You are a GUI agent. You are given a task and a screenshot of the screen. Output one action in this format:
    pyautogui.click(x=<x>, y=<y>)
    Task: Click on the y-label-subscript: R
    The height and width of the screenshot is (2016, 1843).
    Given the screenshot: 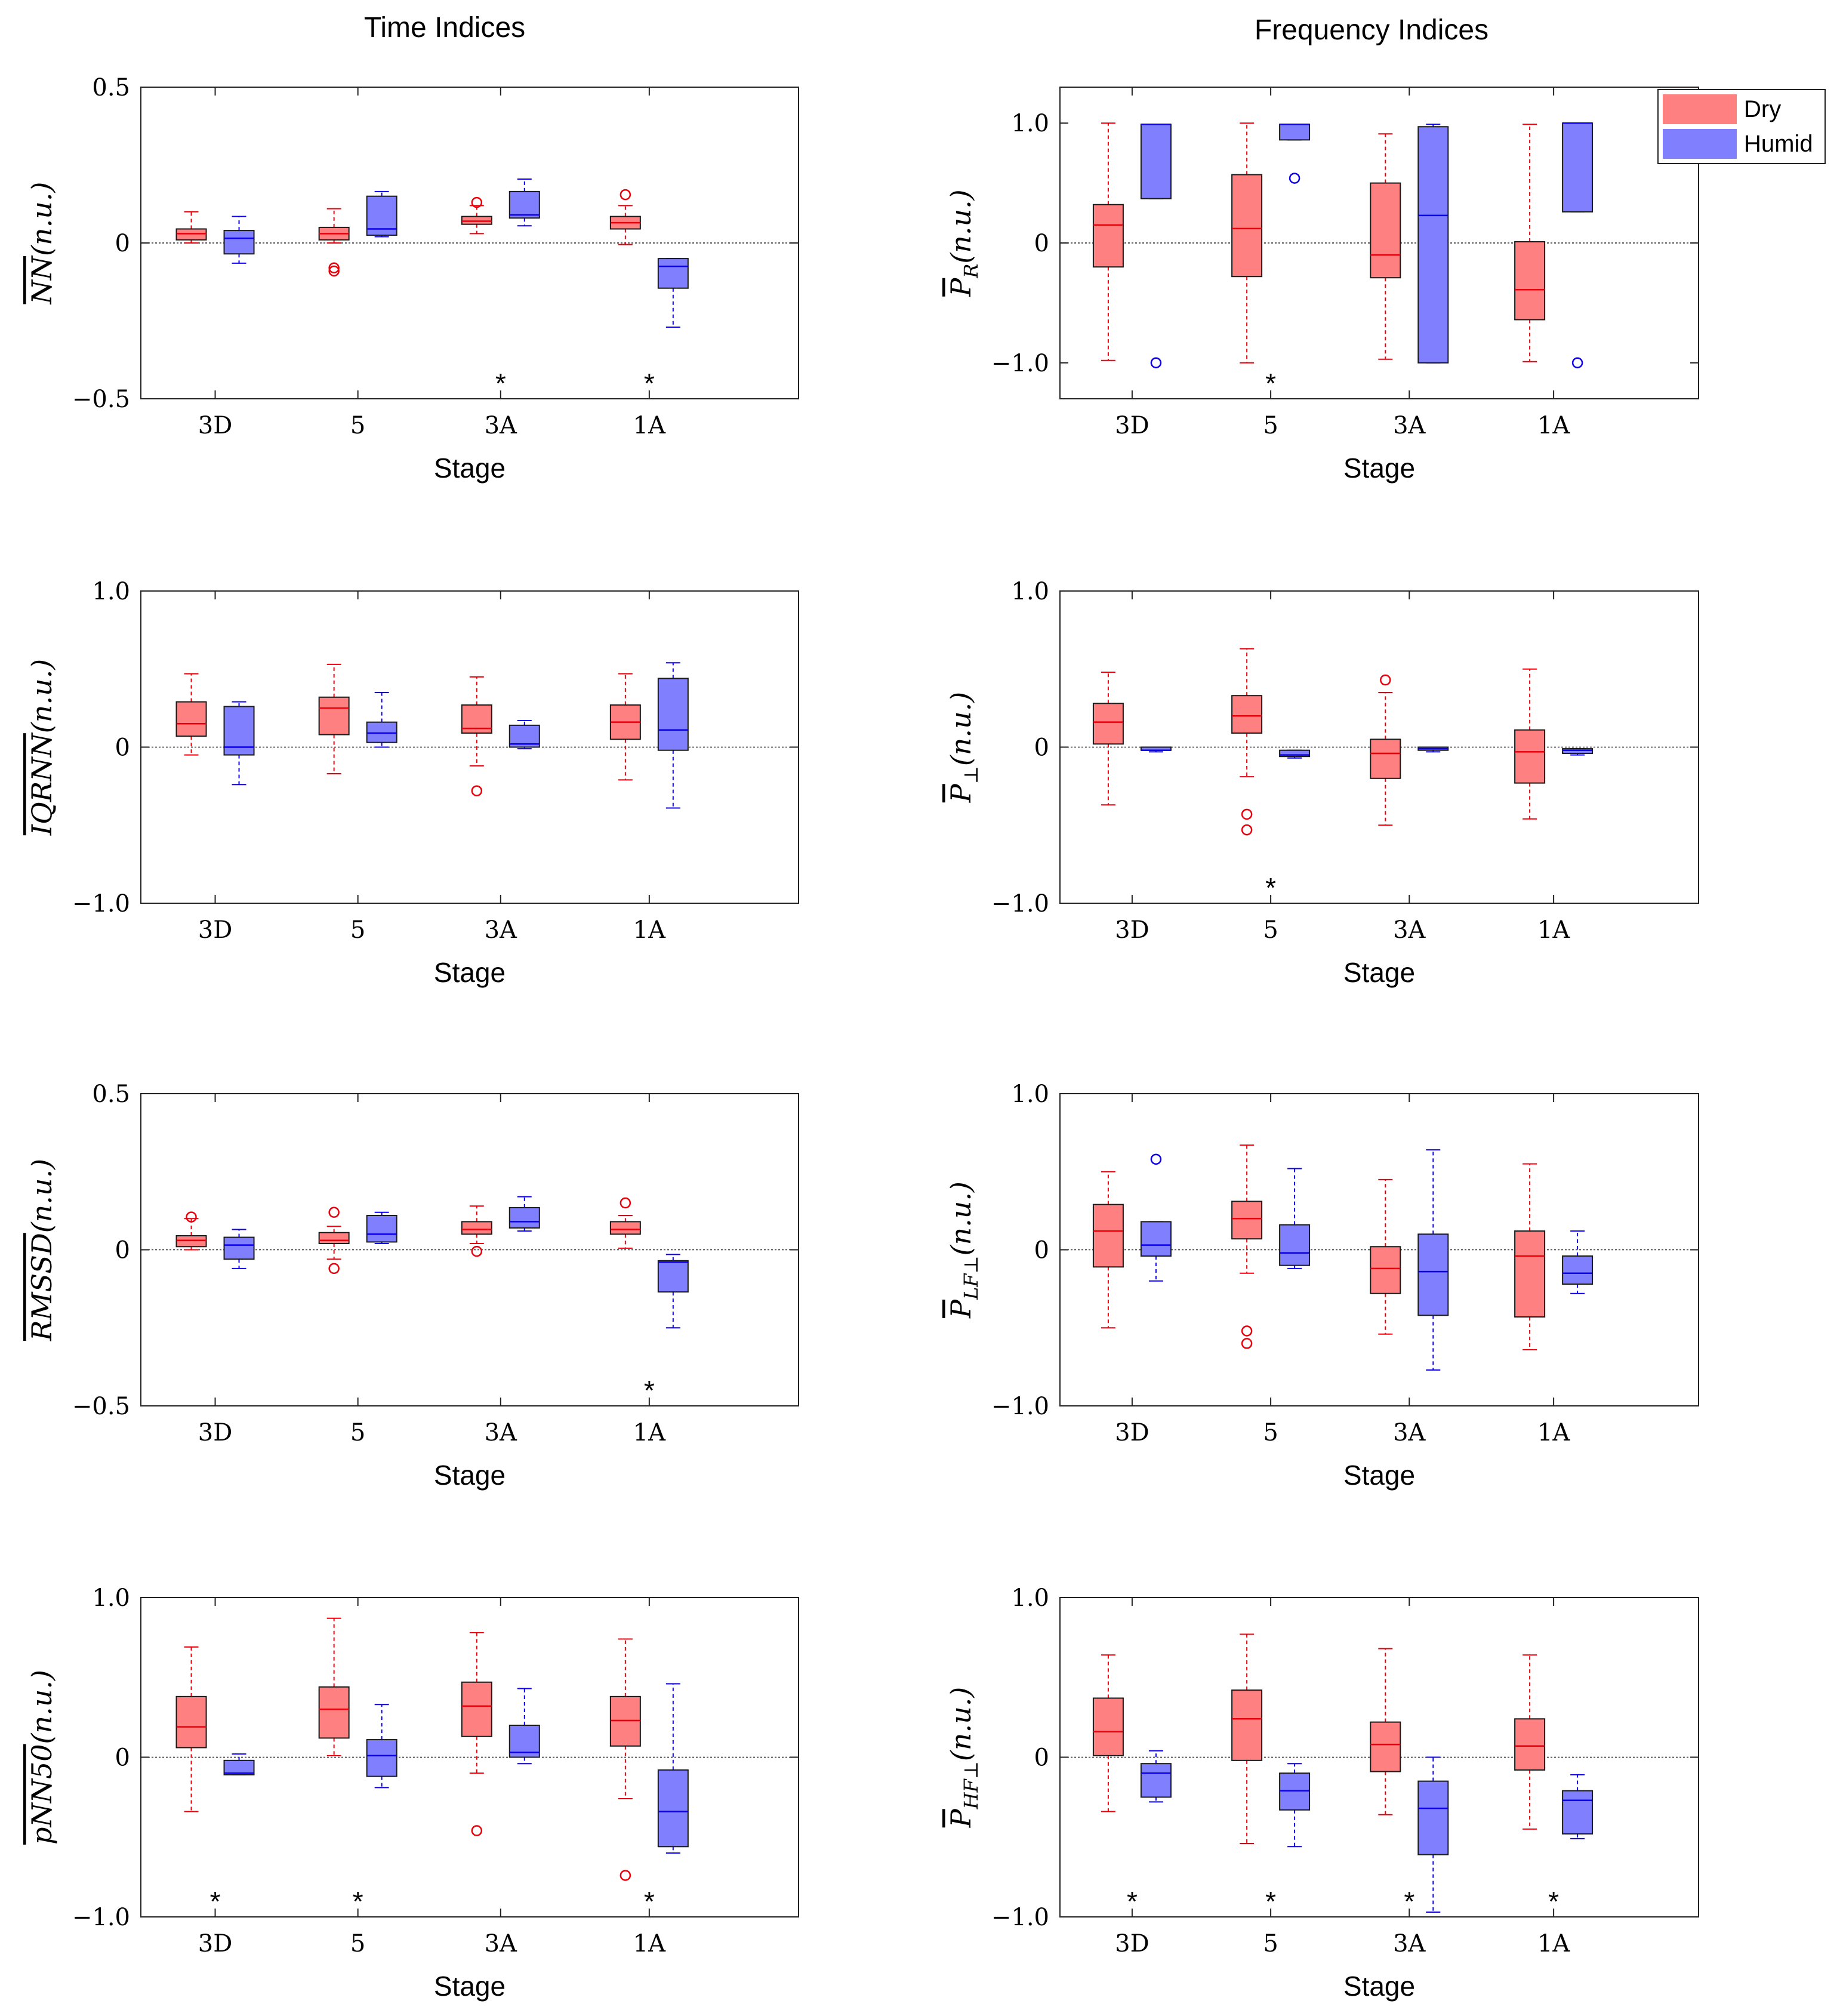 What is the action you would take?
    pyautogui.click(x=971, y=271)
    